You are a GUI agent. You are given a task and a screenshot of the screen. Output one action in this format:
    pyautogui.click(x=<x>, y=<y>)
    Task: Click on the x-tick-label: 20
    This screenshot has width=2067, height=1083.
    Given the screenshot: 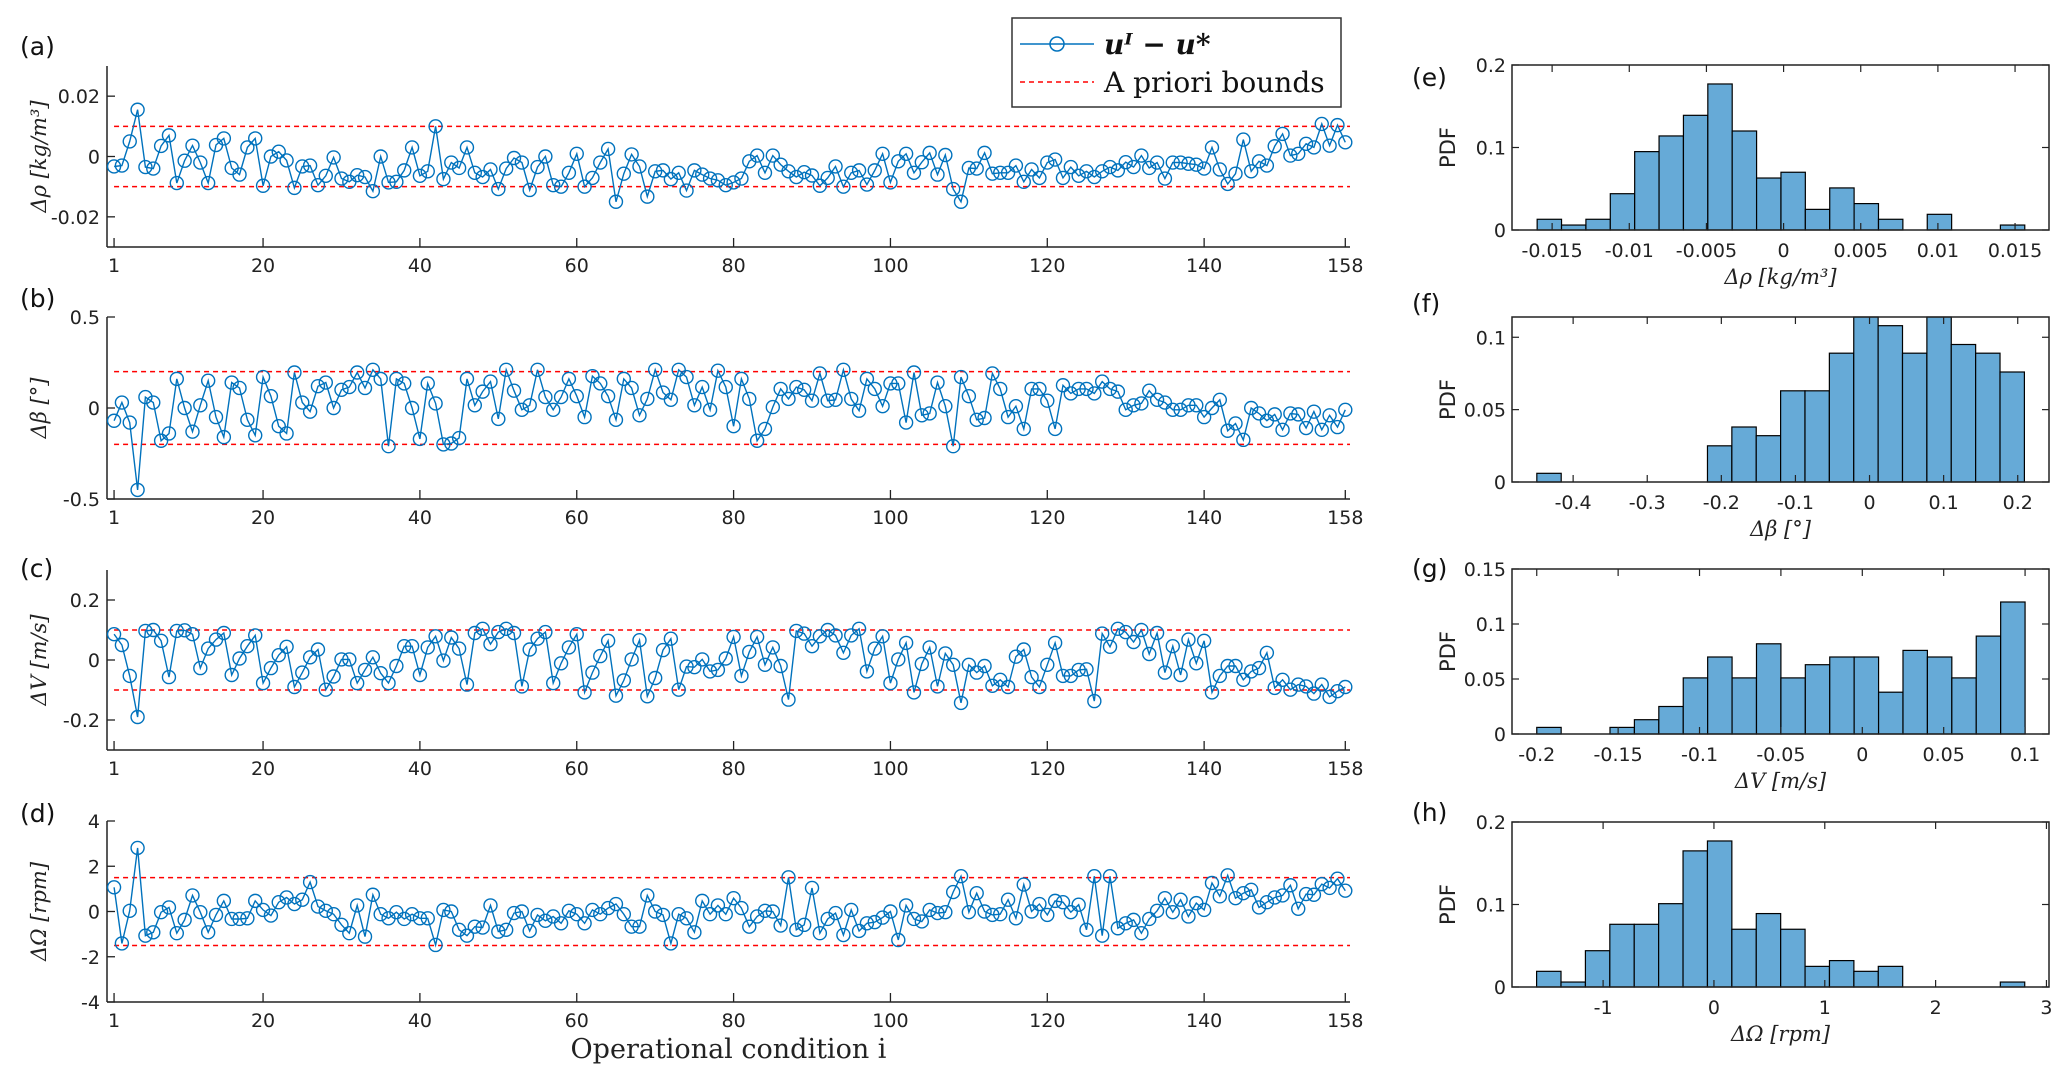 What is the action you would take?
    pyautogui.click(x=263, y=266)
    